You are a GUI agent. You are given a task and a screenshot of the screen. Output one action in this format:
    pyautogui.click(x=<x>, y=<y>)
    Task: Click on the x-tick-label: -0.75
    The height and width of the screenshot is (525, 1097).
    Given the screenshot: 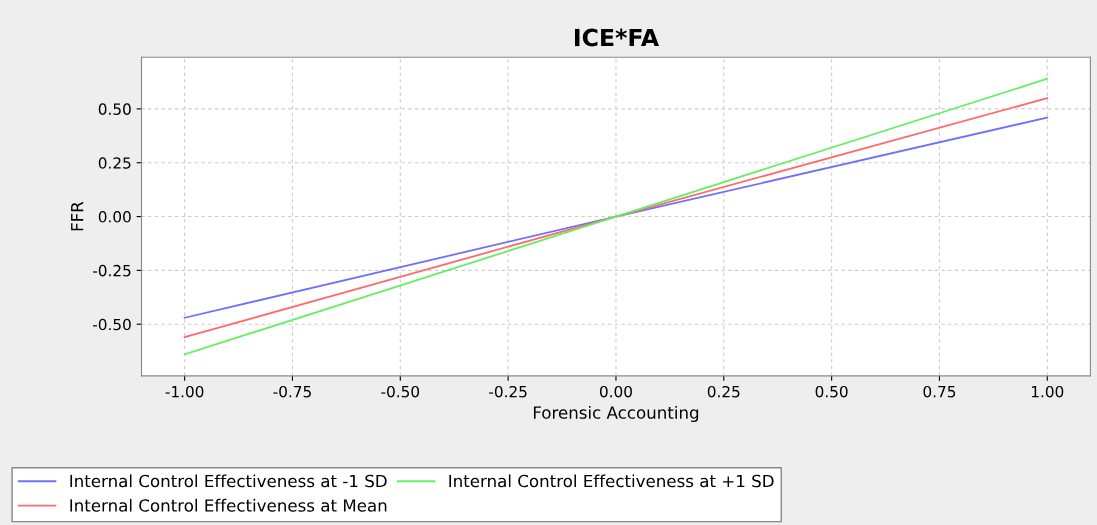 What is the action you would take?
    pyautogui.click(x=292, y=391)
    